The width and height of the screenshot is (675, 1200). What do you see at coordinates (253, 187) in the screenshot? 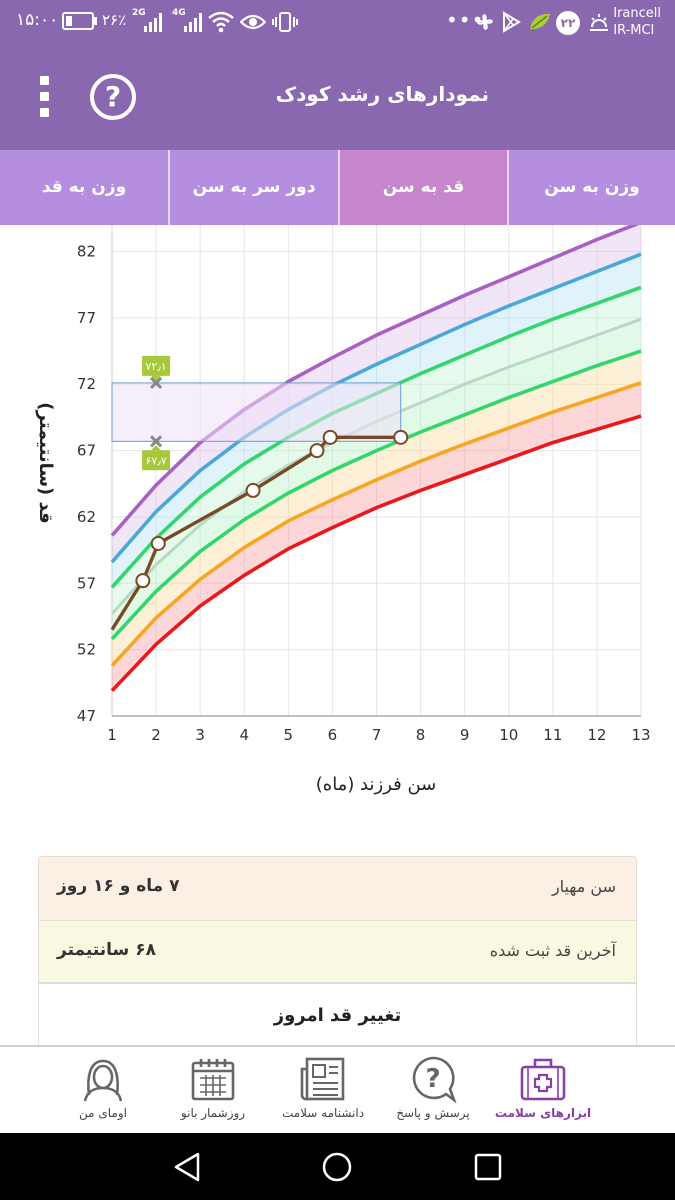
I see `tab-head-for-age: دور سر به سن` at bounding box center [253, 187].